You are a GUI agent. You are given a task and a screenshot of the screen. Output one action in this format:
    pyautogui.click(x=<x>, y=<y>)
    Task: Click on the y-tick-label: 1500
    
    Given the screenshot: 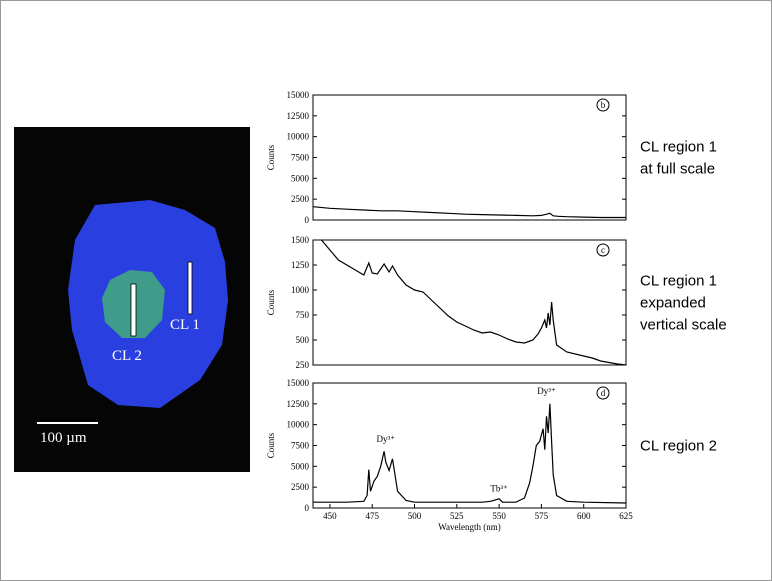 What is the action you would take?
    pyautogui.click(x=300, y=240)
    